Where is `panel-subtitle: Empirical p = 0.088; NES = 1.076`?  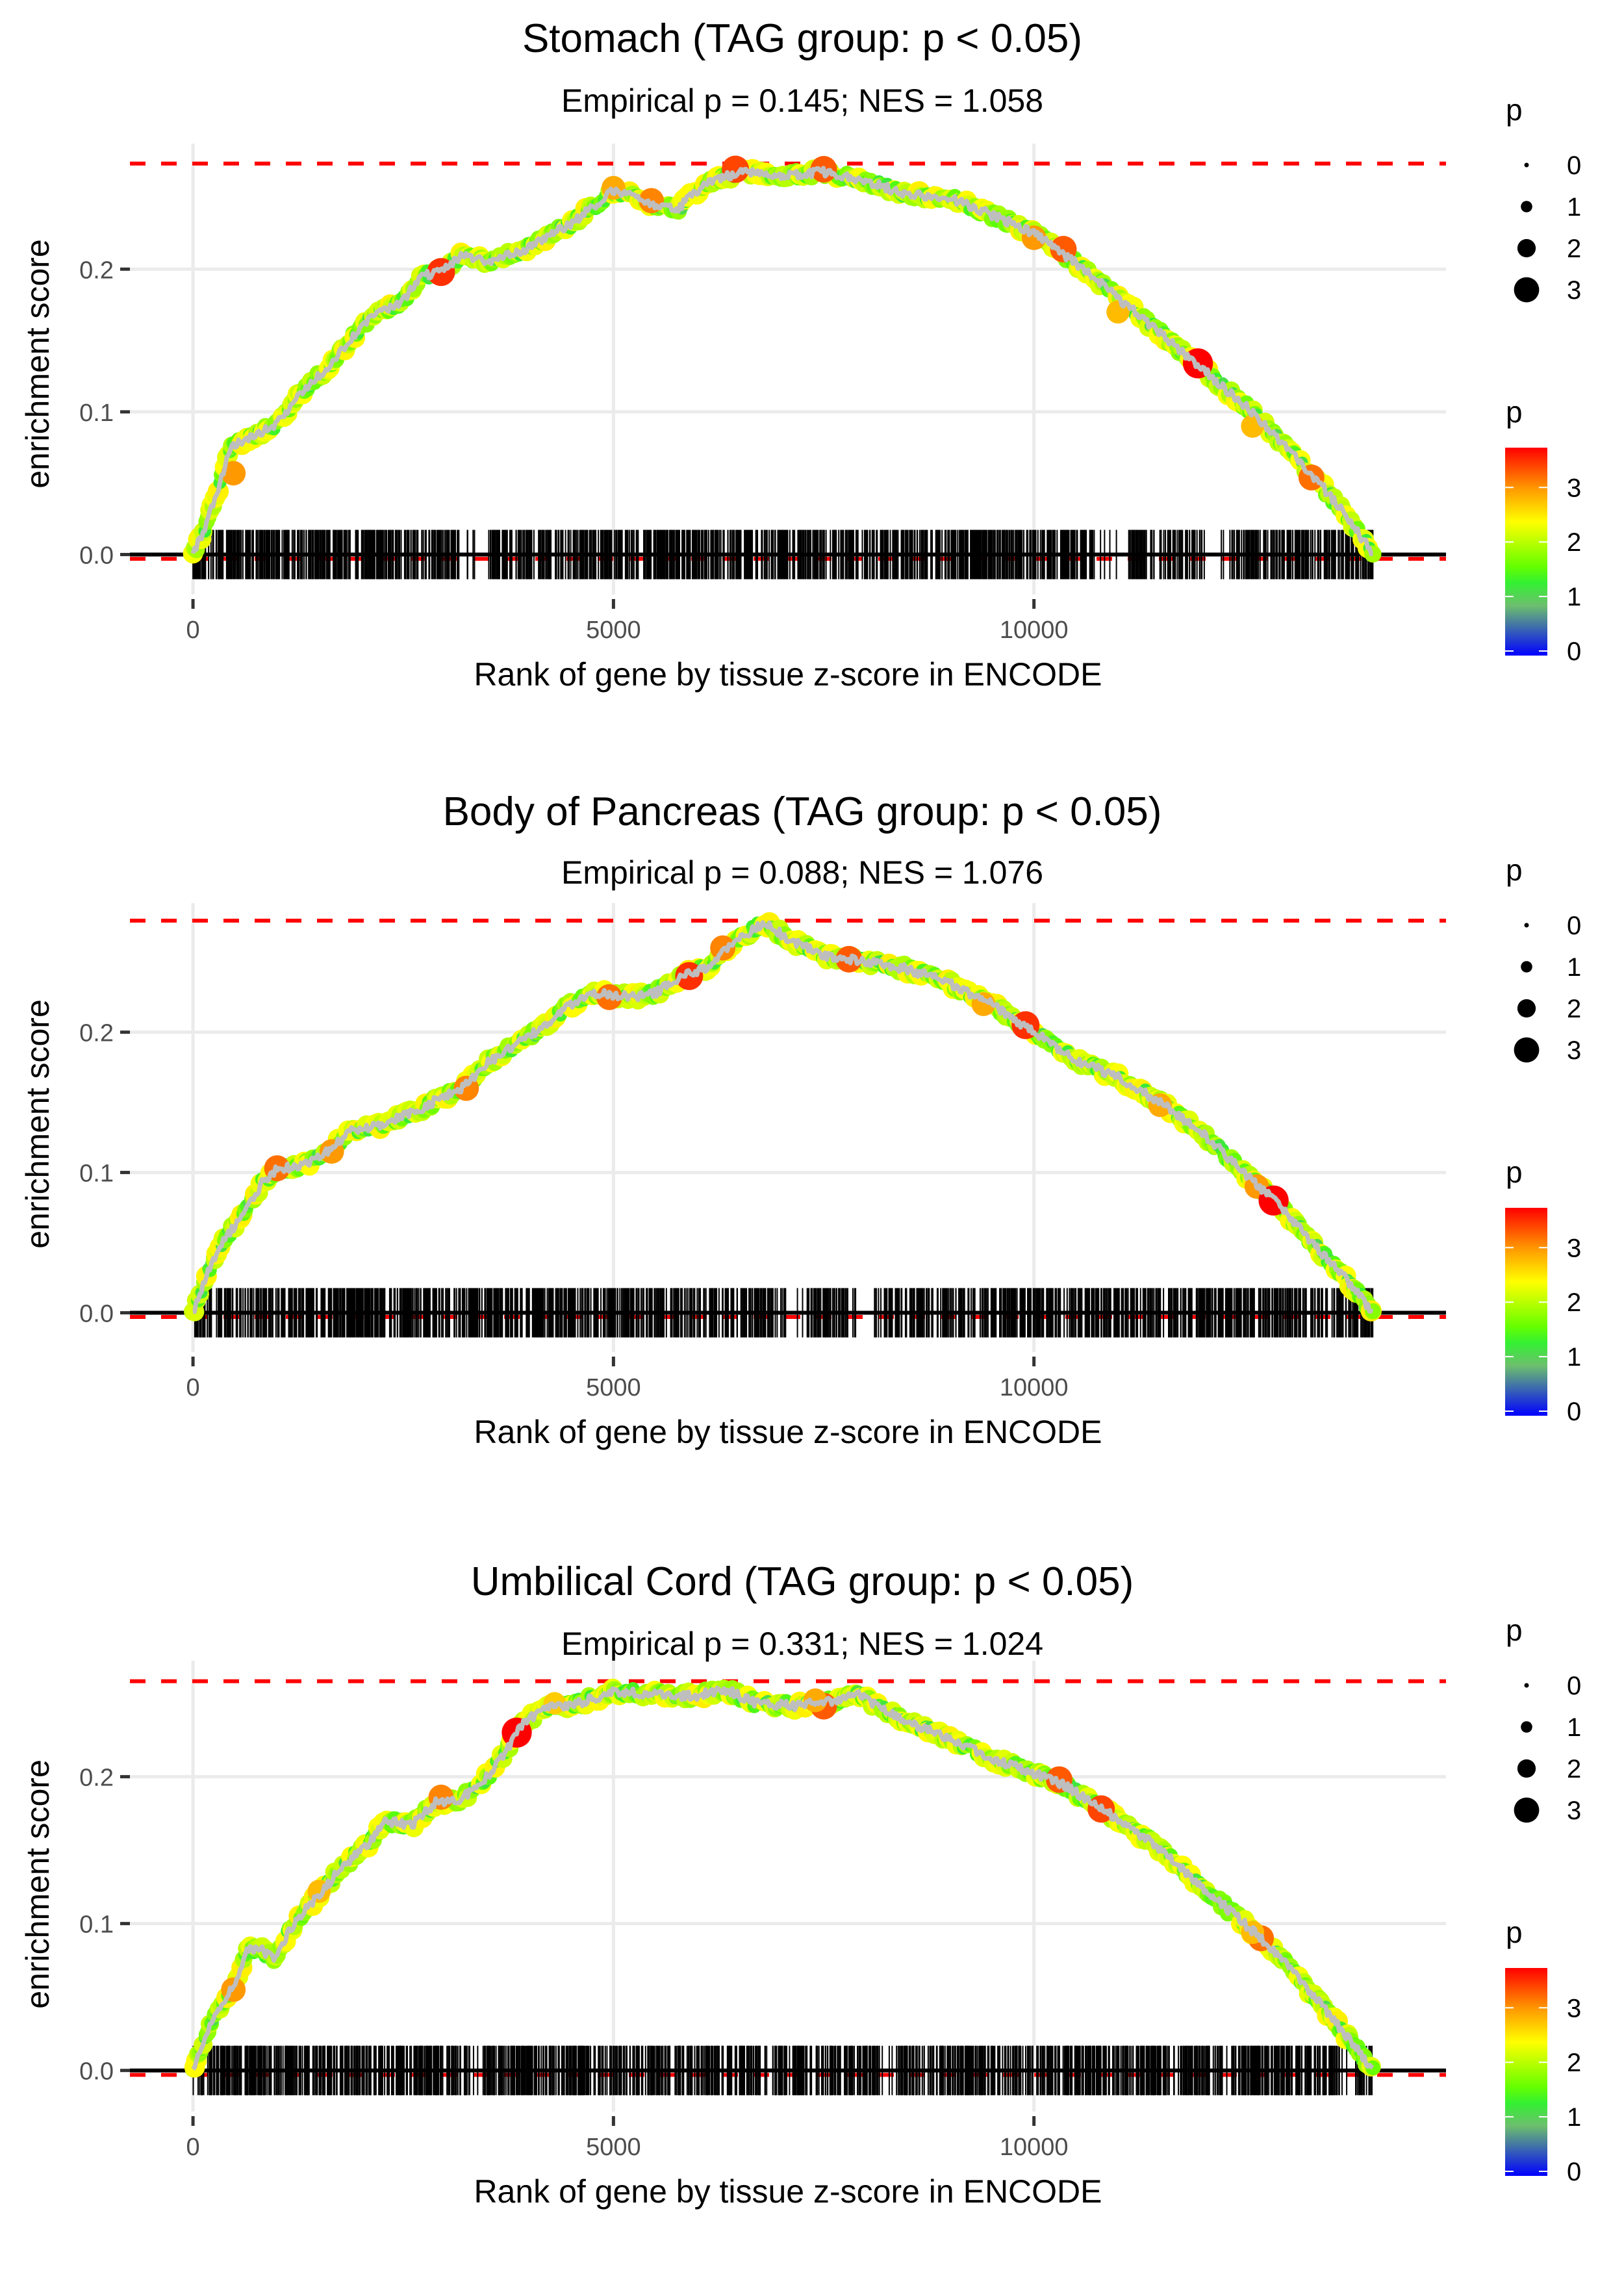 panel-subtitle: Empirical p = 0.088; NES = 1.076 is located at coordinates (802, 872).